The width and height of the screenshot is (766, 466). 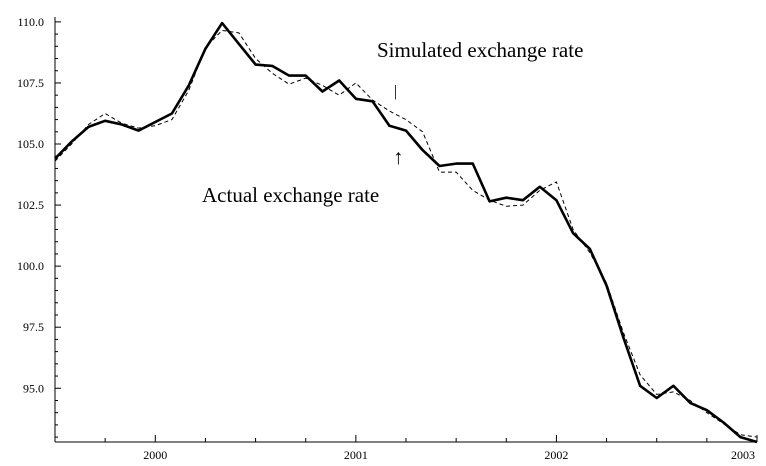 What do you see at coordinates (30, 144) in the screenshot?
I see `y-tick-label: 105.0` at bounding box center [30, 144].